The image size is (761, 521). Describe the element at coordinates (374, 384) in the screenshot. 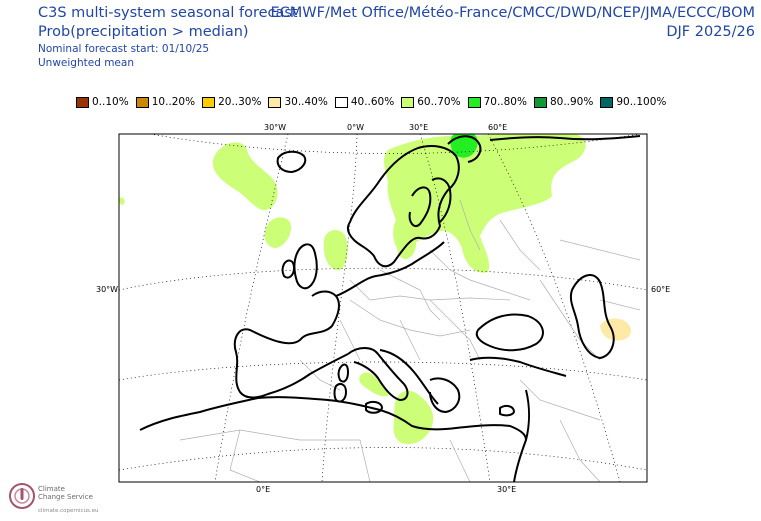

I see `shade-italy` at that location.